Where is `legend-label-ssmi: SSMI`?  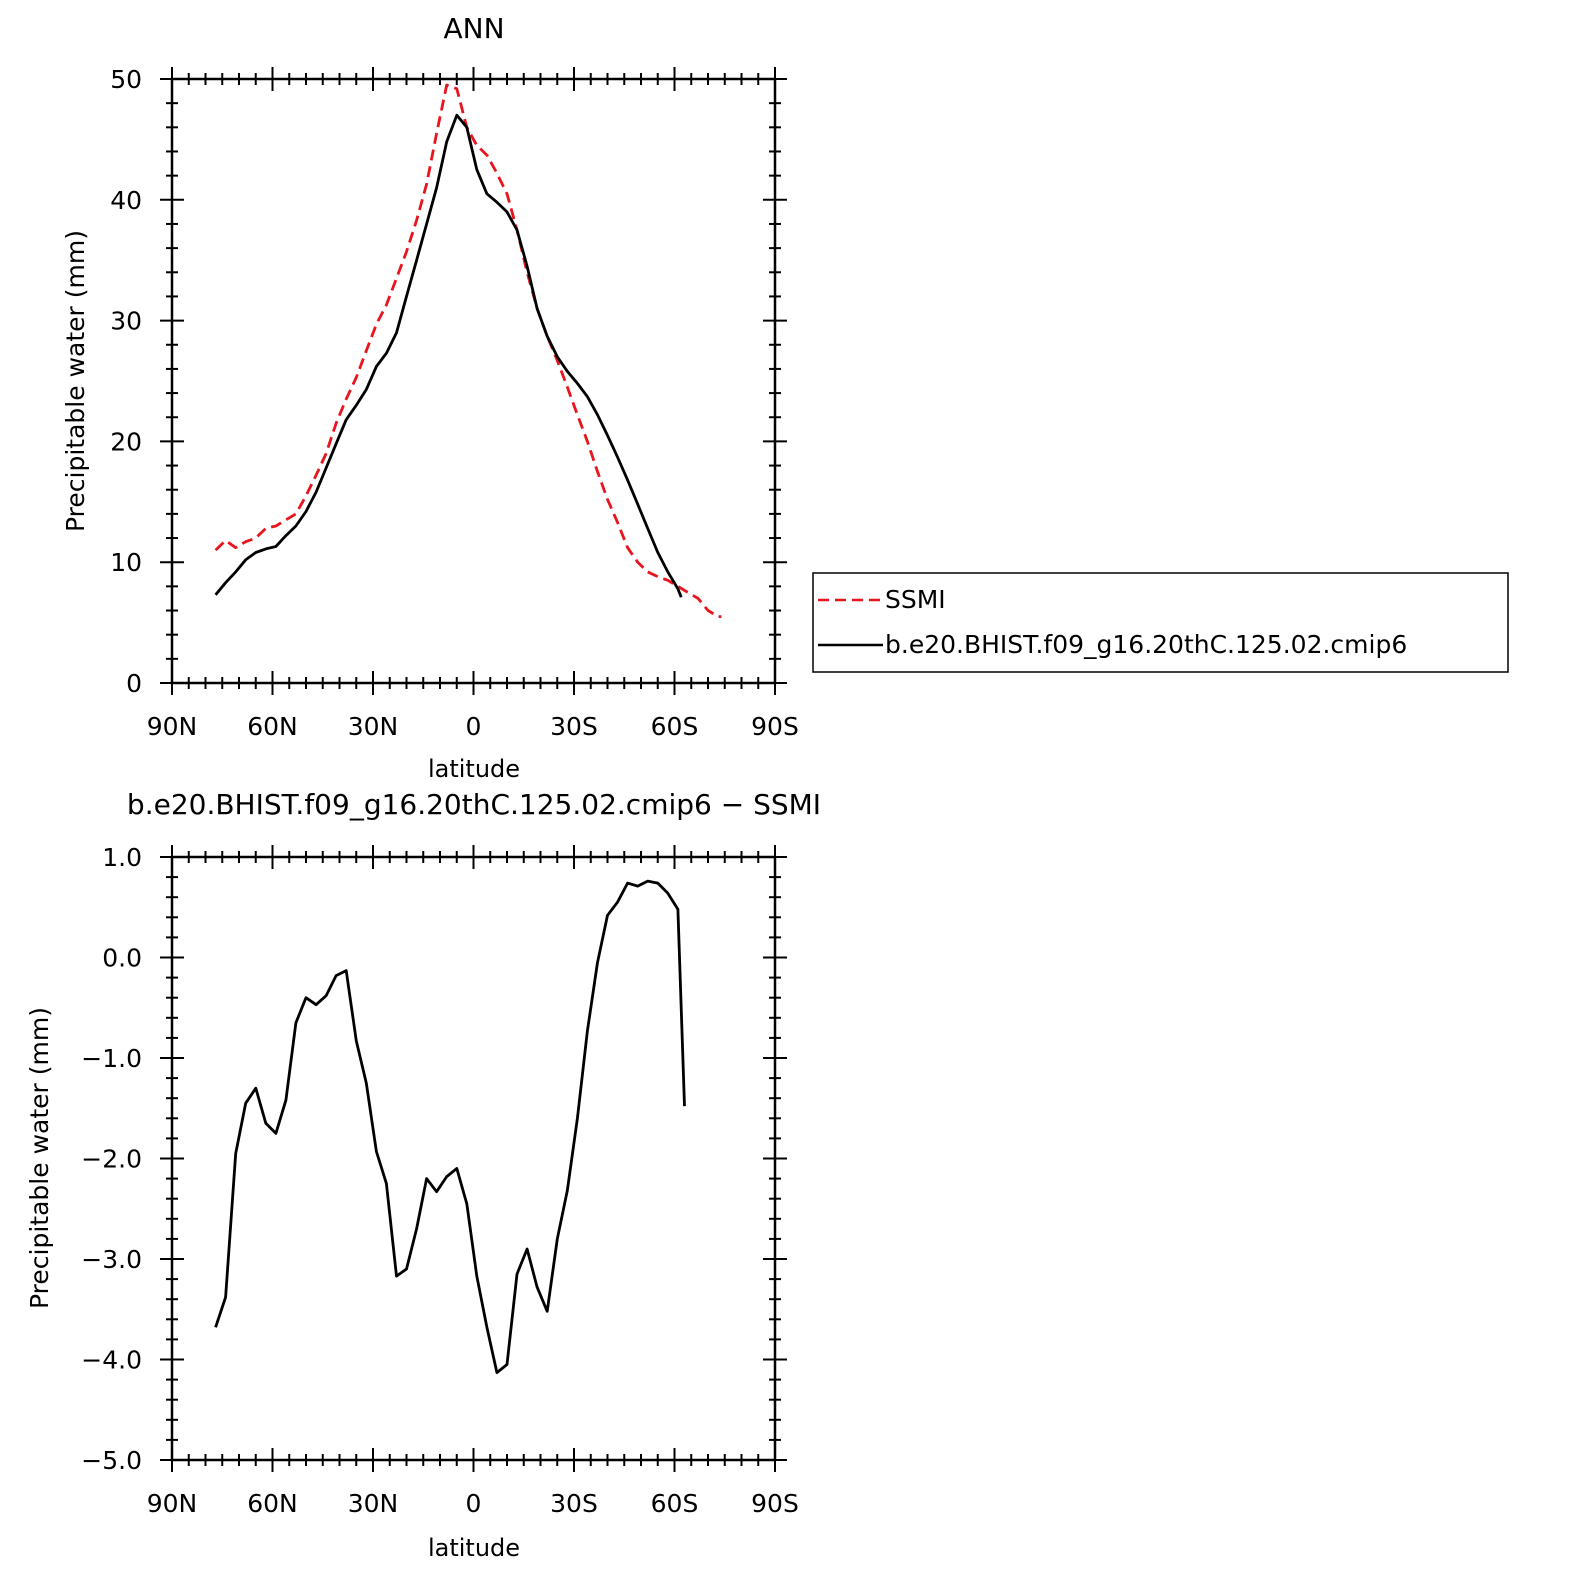 legend-label-ssmi: SSMI is located at coordinates (915, 599).